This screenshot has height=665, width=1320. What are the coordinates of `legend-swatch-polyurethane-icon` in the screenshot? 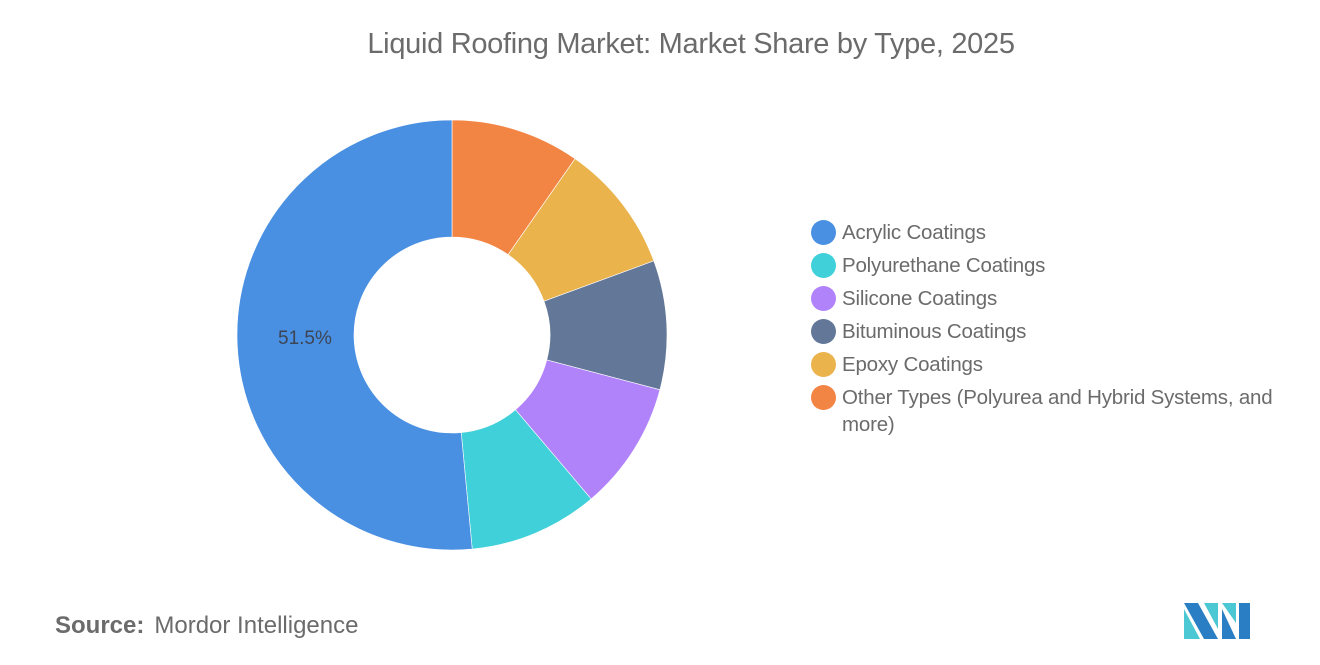 It's located at (823, 265).